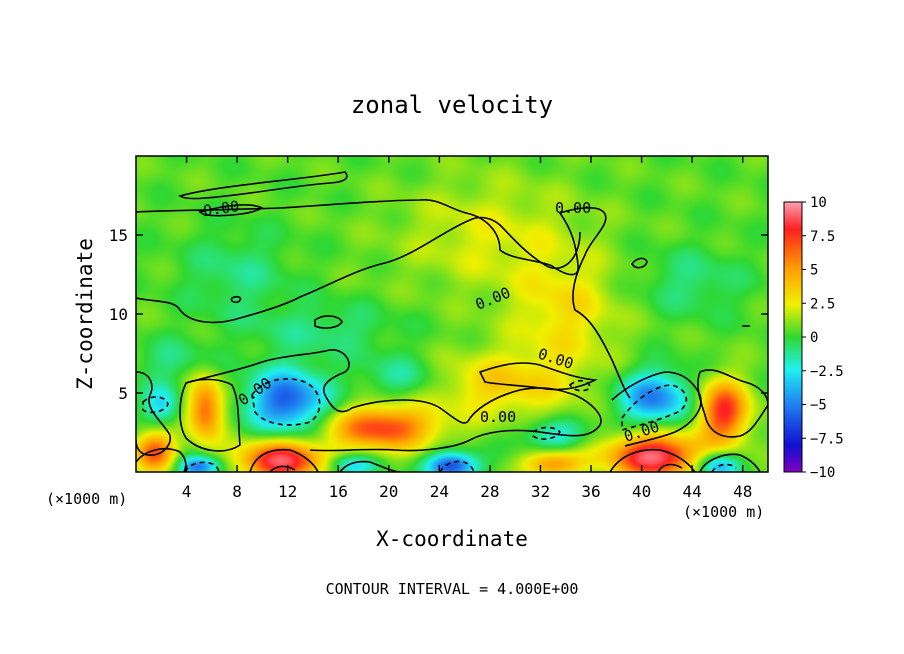  What do you see at coordinates (237, 491) in the screenshot?
I see `x-tick-label: 8` at bounding box center [237, 491].